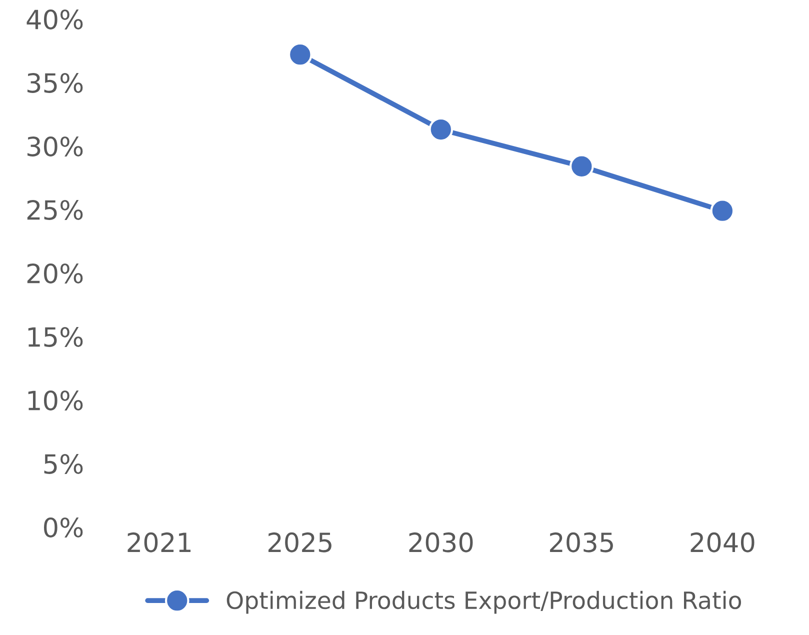 The height and width of the screenshot is (635, 809). Describe the element at coordinates (300, 542) in the screenshot. I see `x-tick-label: 2025` at that location.